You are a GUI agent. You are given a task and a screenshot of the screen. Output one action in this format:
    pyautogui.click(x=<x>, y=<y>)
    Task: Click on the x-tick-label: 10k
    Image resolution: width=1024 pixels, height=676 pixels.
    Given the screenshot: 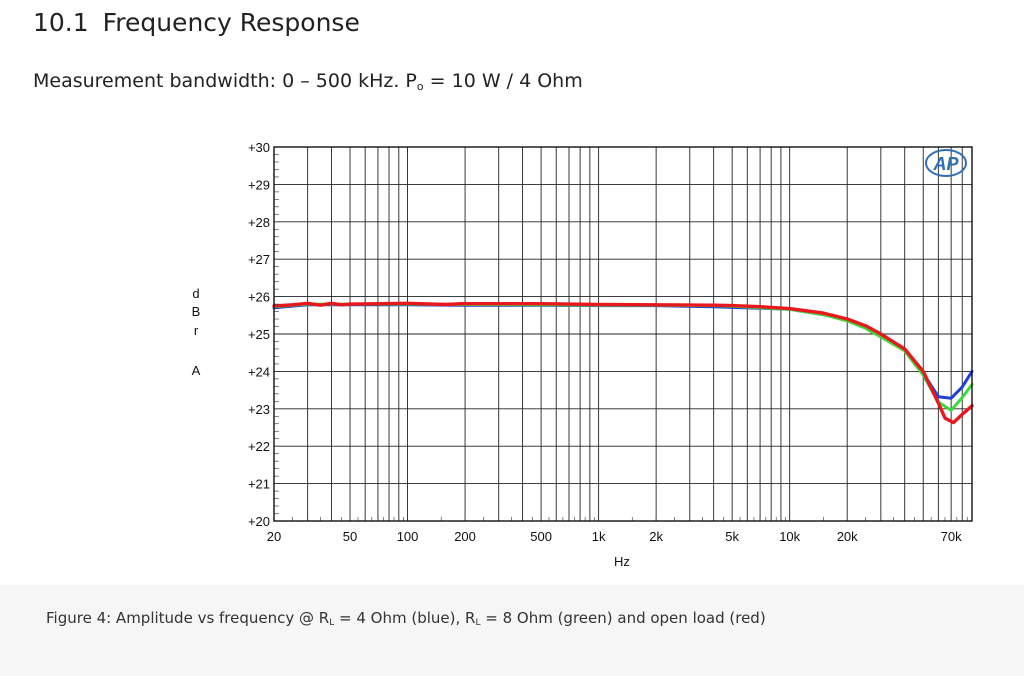 What is the action you would take?
    pyautogui.click(x=789, y=536)
    